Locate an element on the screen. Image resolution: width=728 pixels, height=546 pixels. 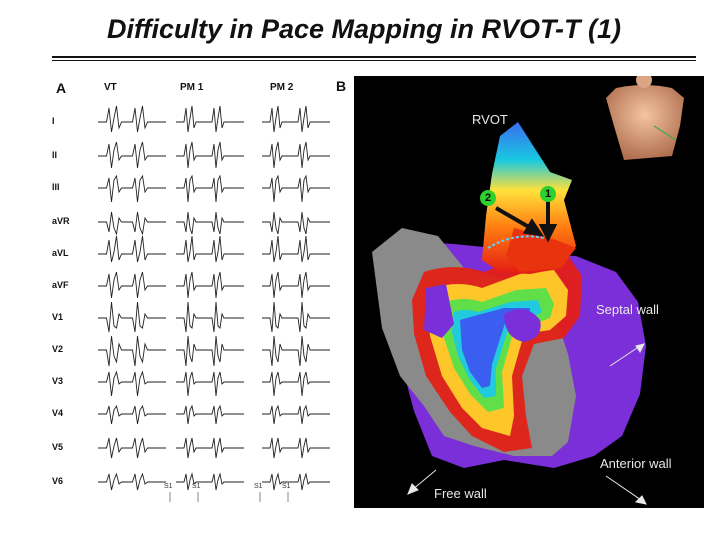
anterior-wall-arrow is located at coordinates (625, 489).